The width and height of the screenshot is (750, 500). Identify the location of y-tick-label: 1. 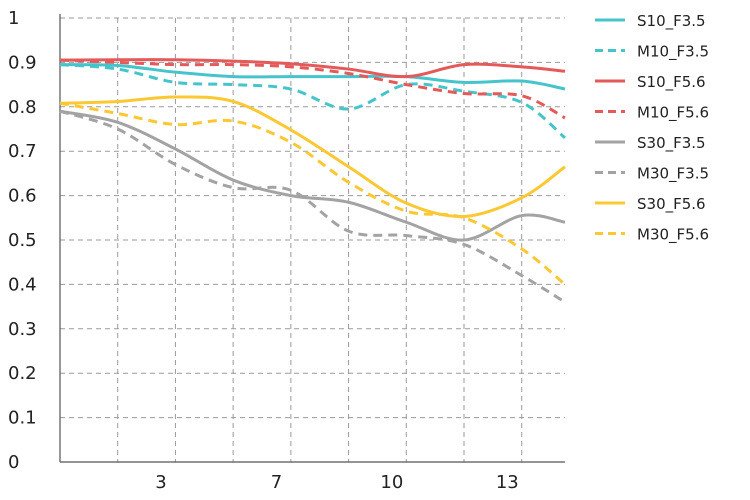
(13, 18).